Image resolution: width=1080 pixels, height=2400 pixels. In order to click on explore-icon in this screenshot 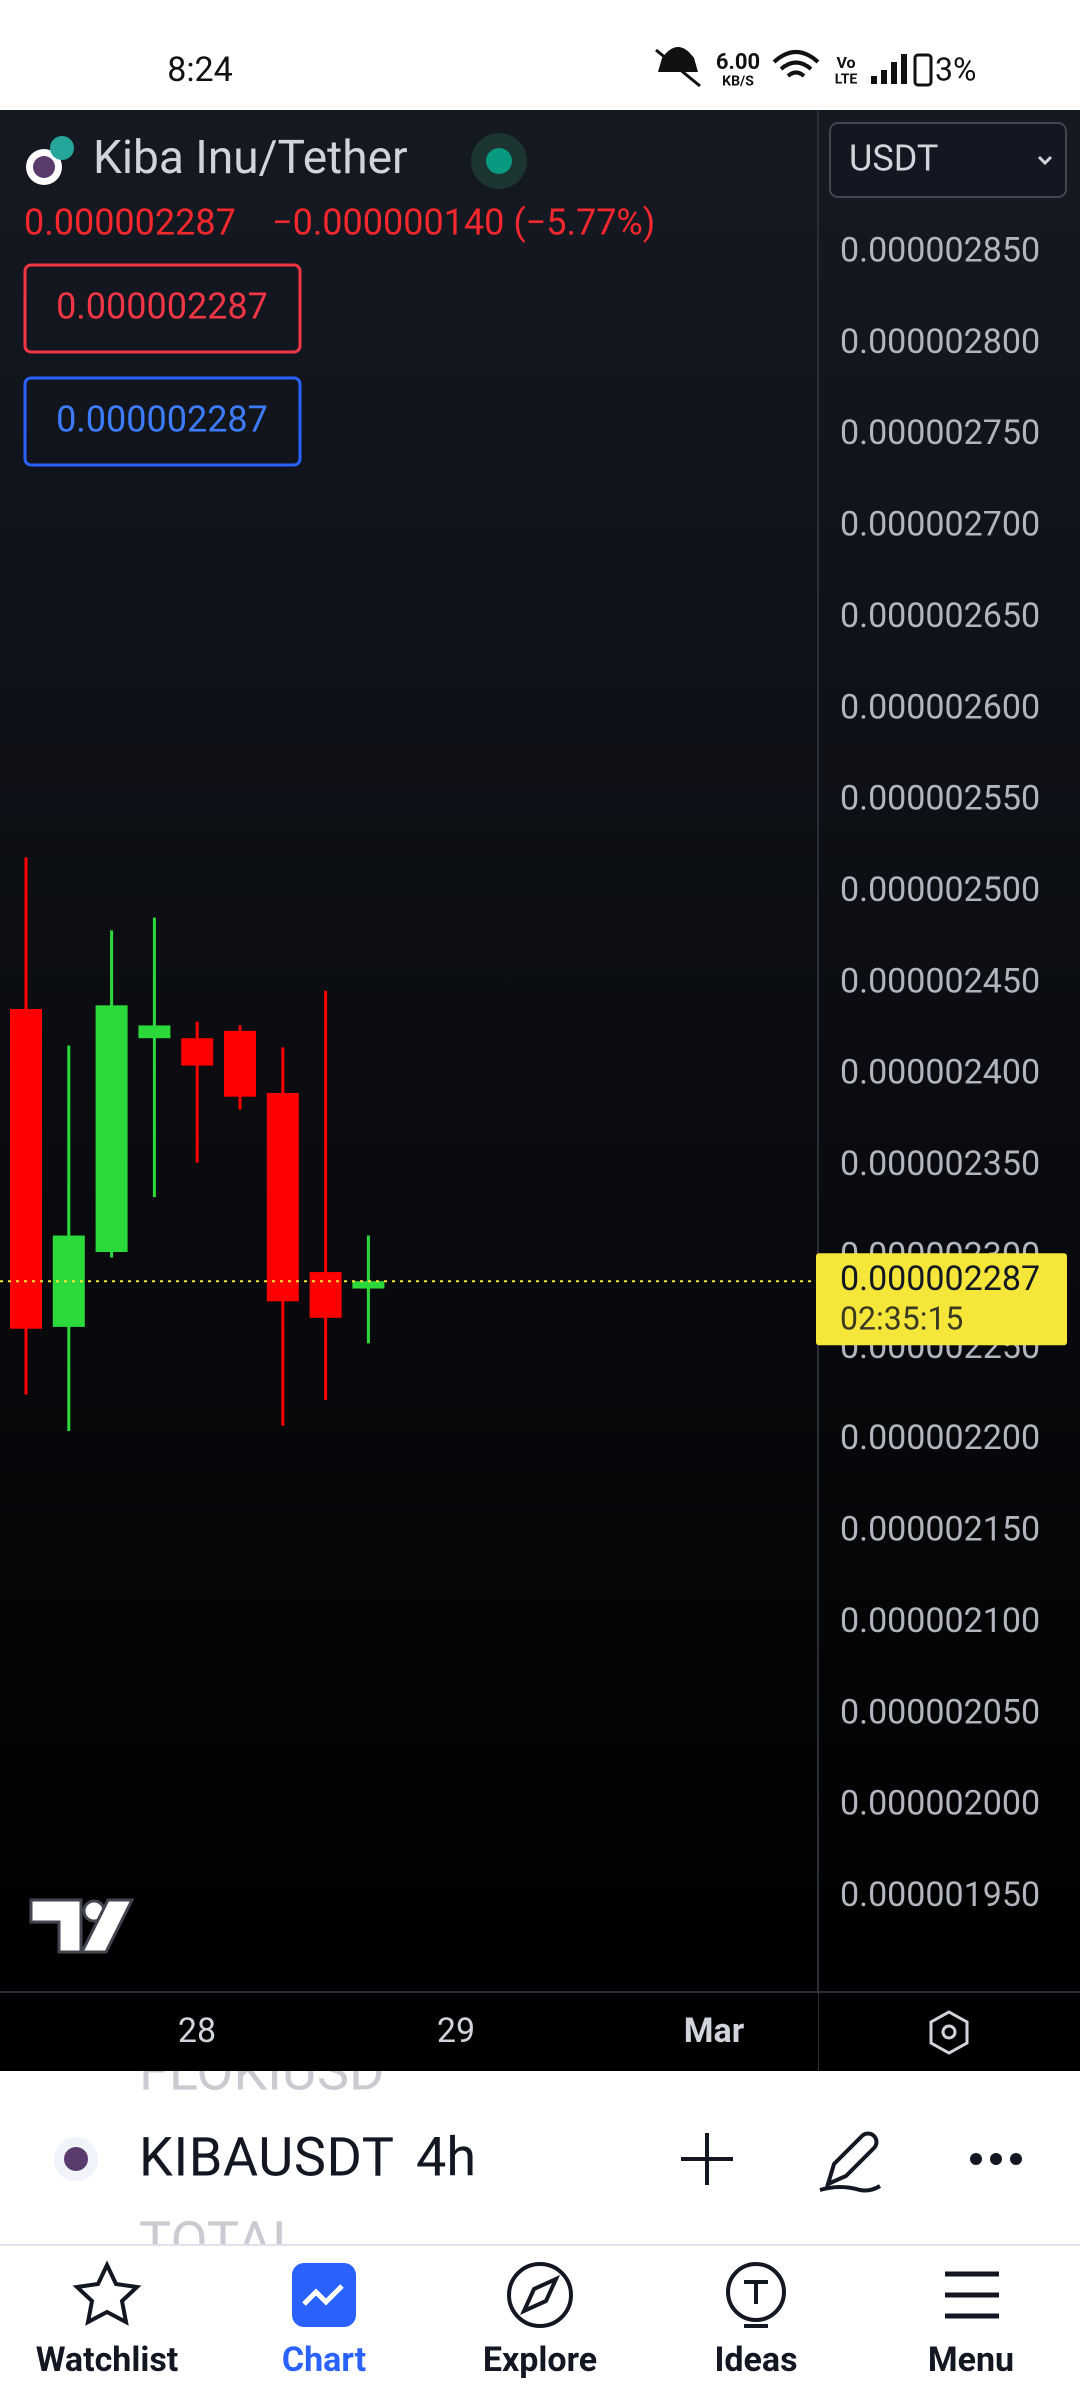, I will do `click(540, 2295)`.